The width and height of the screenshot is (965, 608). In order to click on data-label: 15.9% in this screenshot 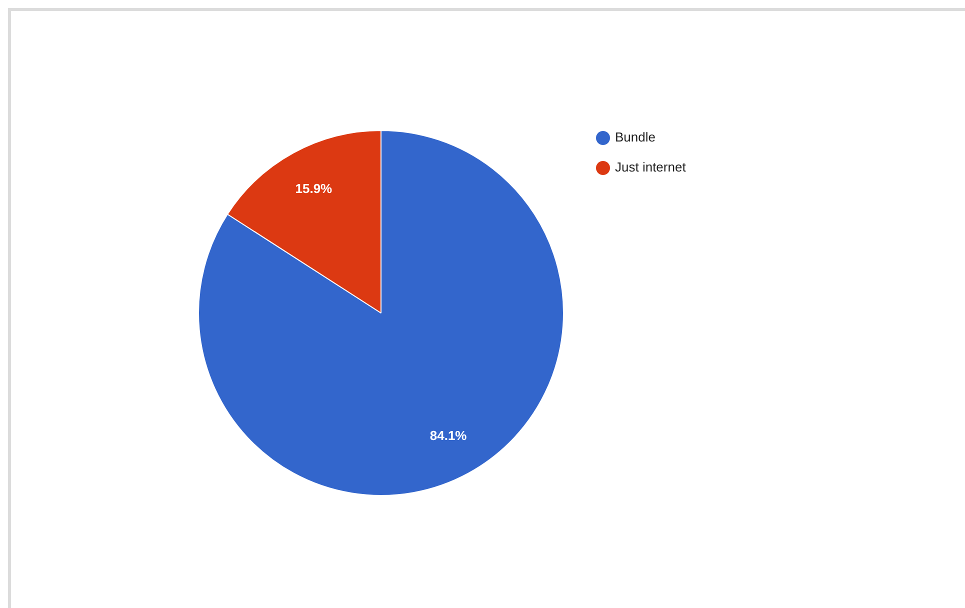, I will do `click(314, 188)`.